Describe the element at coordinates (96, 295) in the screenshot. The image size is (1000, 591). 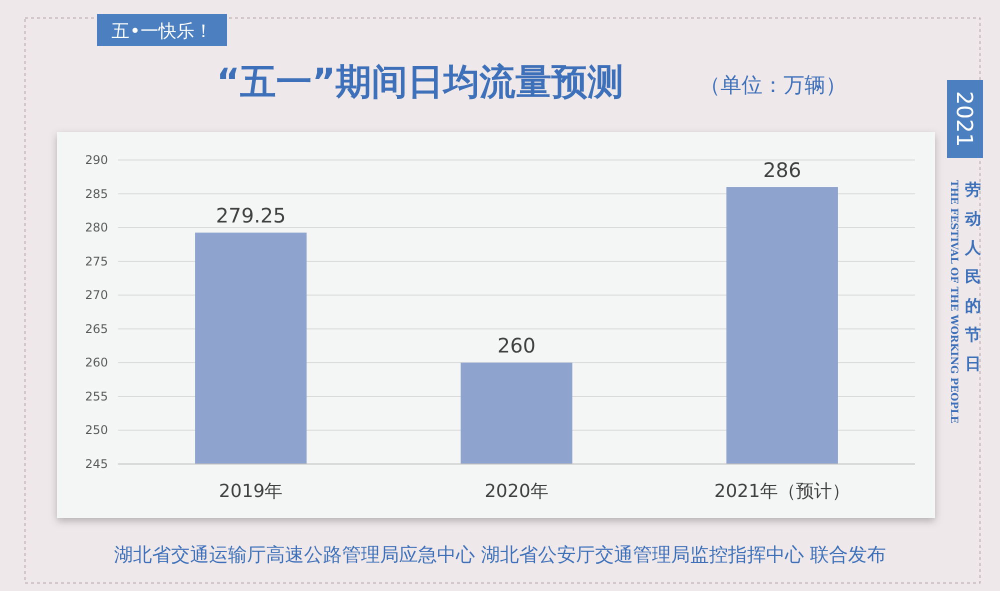
I see `y-tick-label: 270` at that location.